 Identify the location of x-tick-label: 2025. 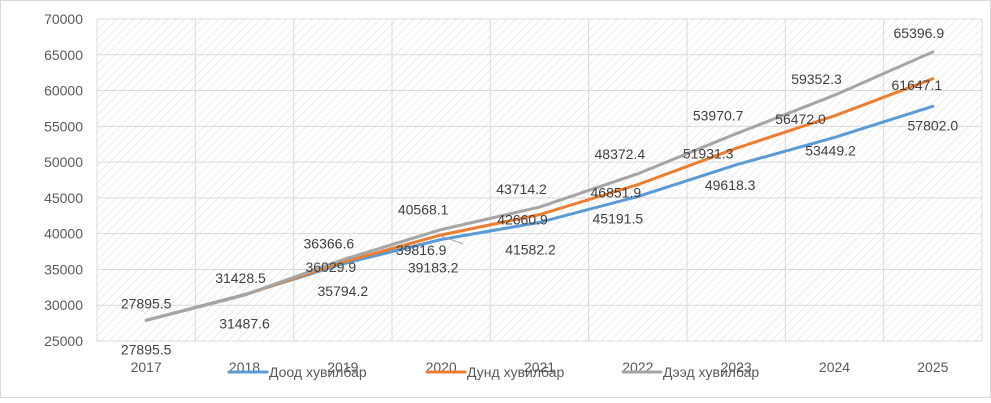
(932, 367).